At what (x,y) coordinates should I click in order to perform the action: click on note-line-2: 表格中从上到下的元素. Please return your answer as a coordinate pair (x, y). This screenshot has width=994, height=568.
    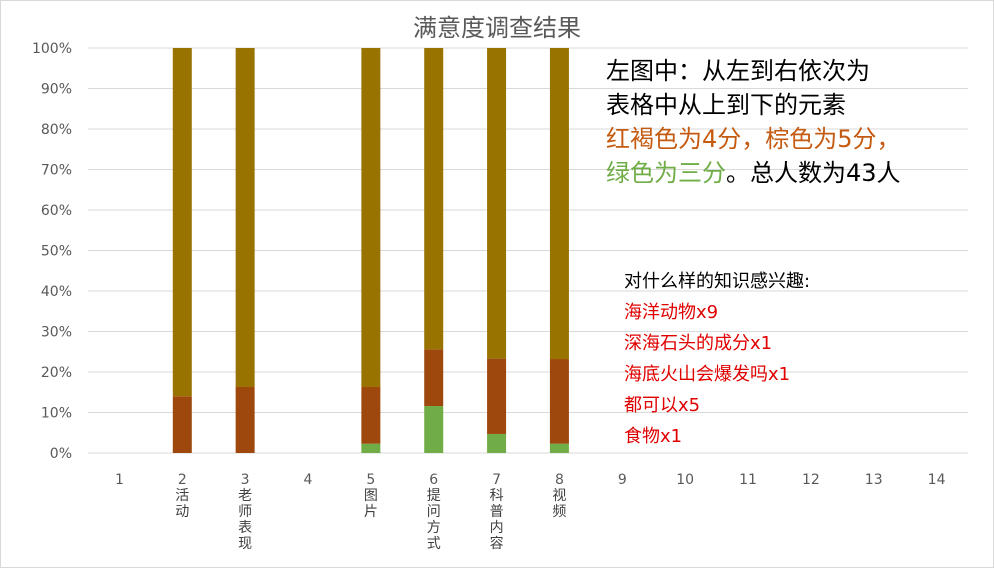
    Looking at the image, I should click on (726, 105).